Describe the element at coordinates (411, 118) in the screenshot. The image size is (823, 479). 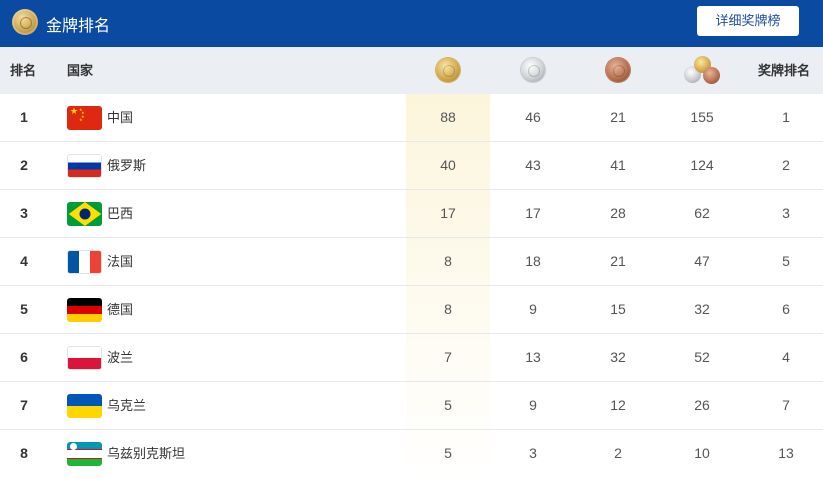
I see `table-row: 1 ★ ★ ★ ★ ★ 中国 88 46 21 155 1` at that location.